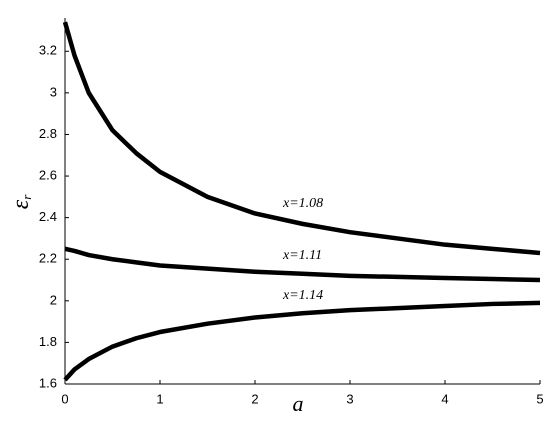 The image size is (550, 422). I want to click on y-label-symbol: ε, so click(21, 204).